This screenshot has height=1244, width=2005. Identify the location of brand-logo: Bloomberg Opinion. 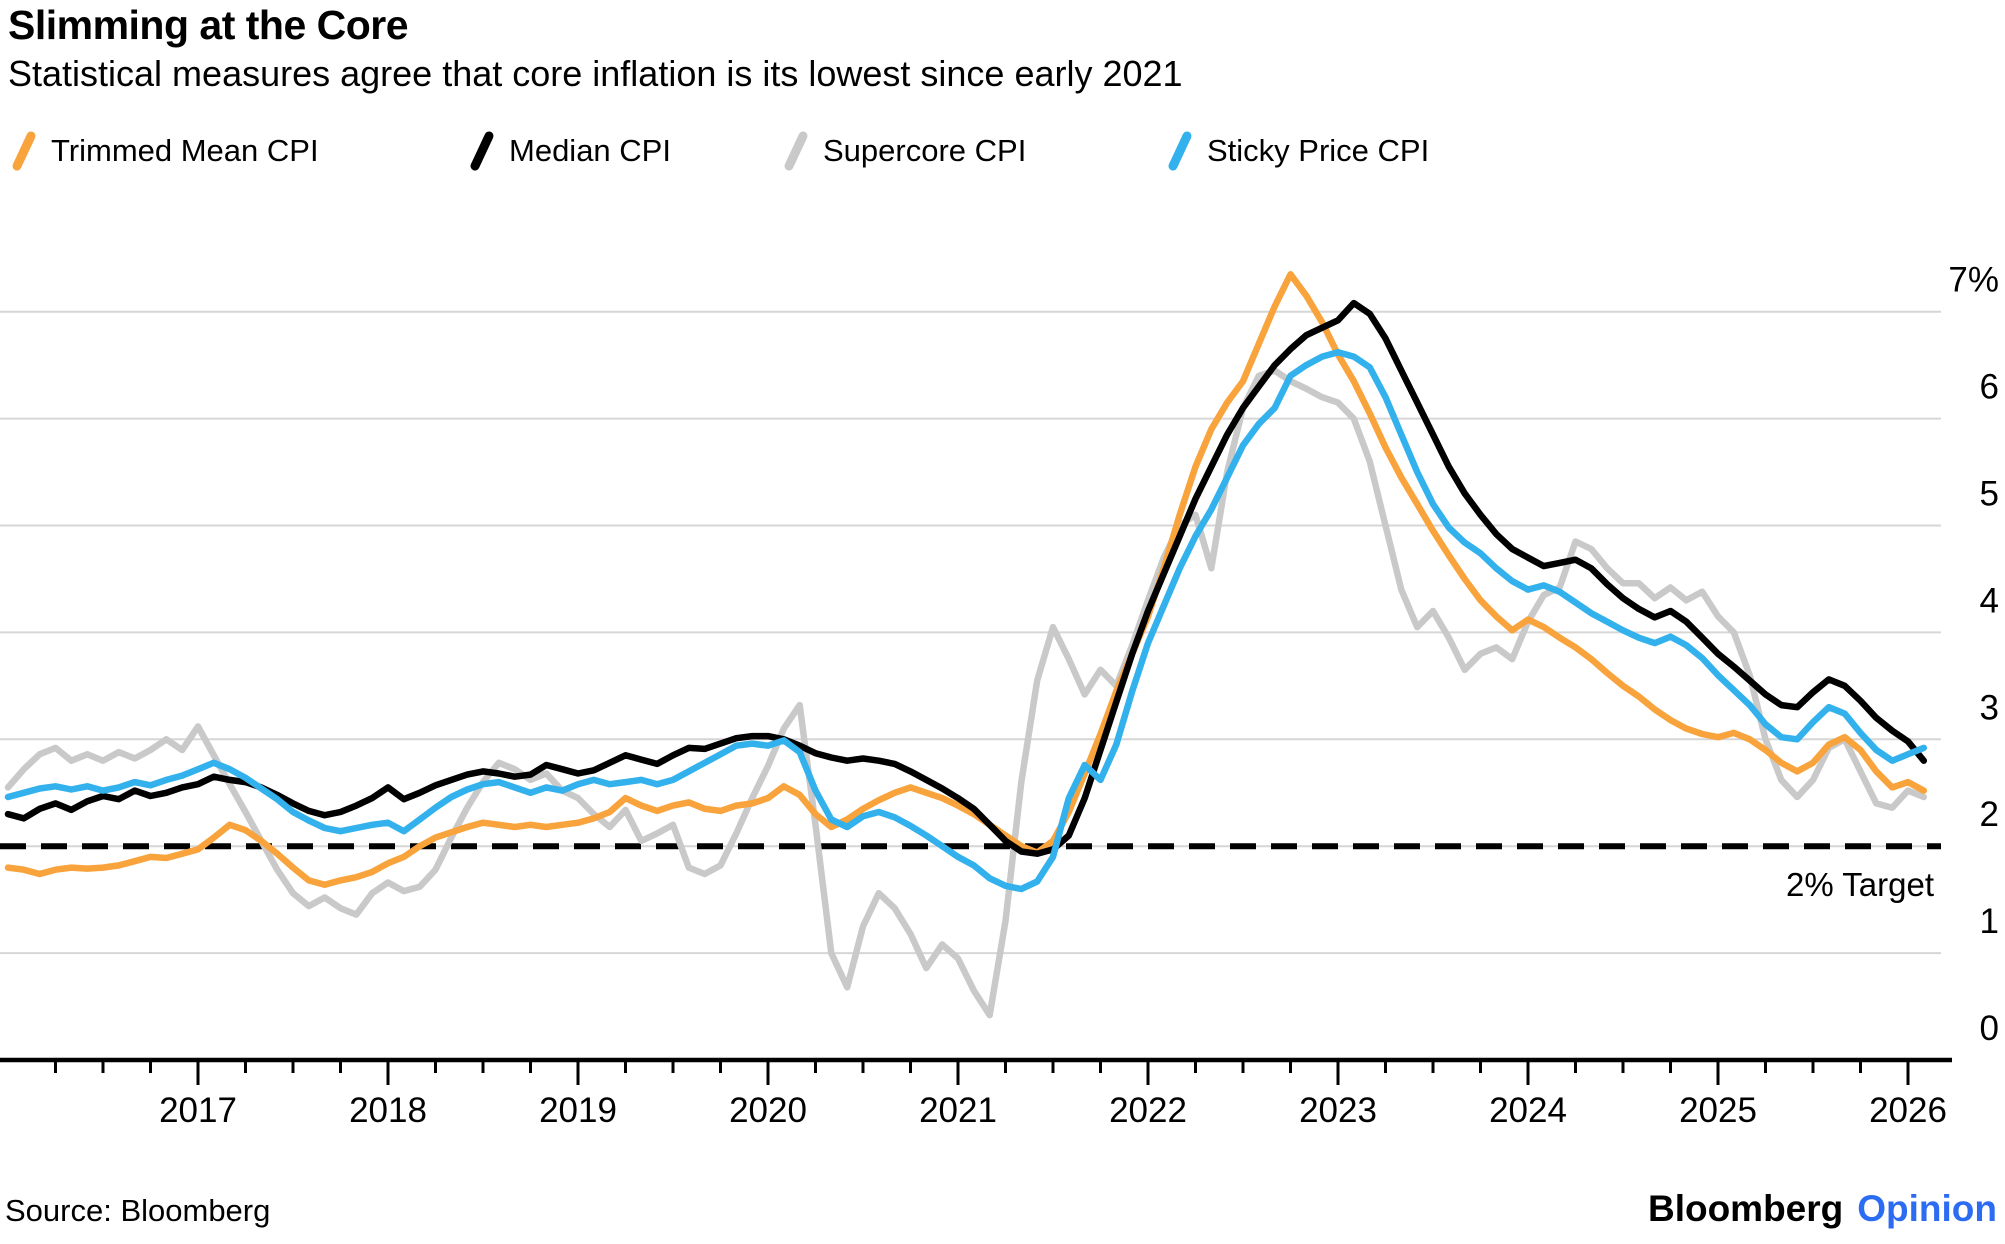
(1822, 1209).